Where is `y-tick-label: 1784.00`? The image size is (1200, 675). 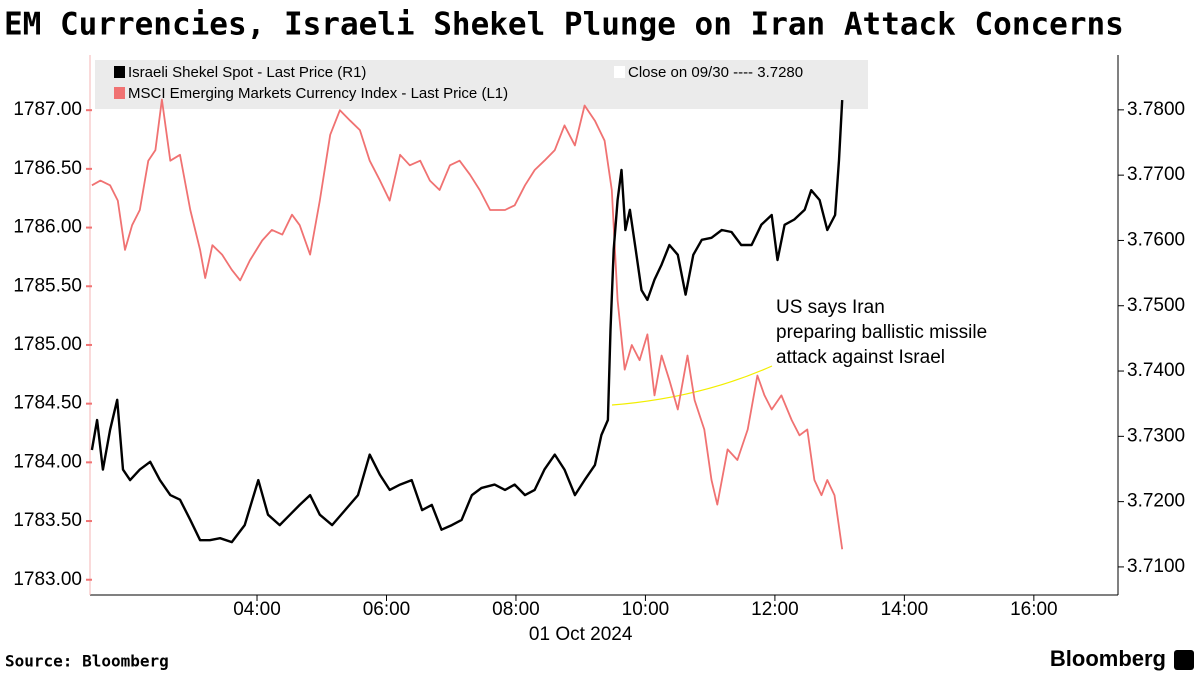
y-tick-label: 1784.00 is located at coordinates (47, 461).